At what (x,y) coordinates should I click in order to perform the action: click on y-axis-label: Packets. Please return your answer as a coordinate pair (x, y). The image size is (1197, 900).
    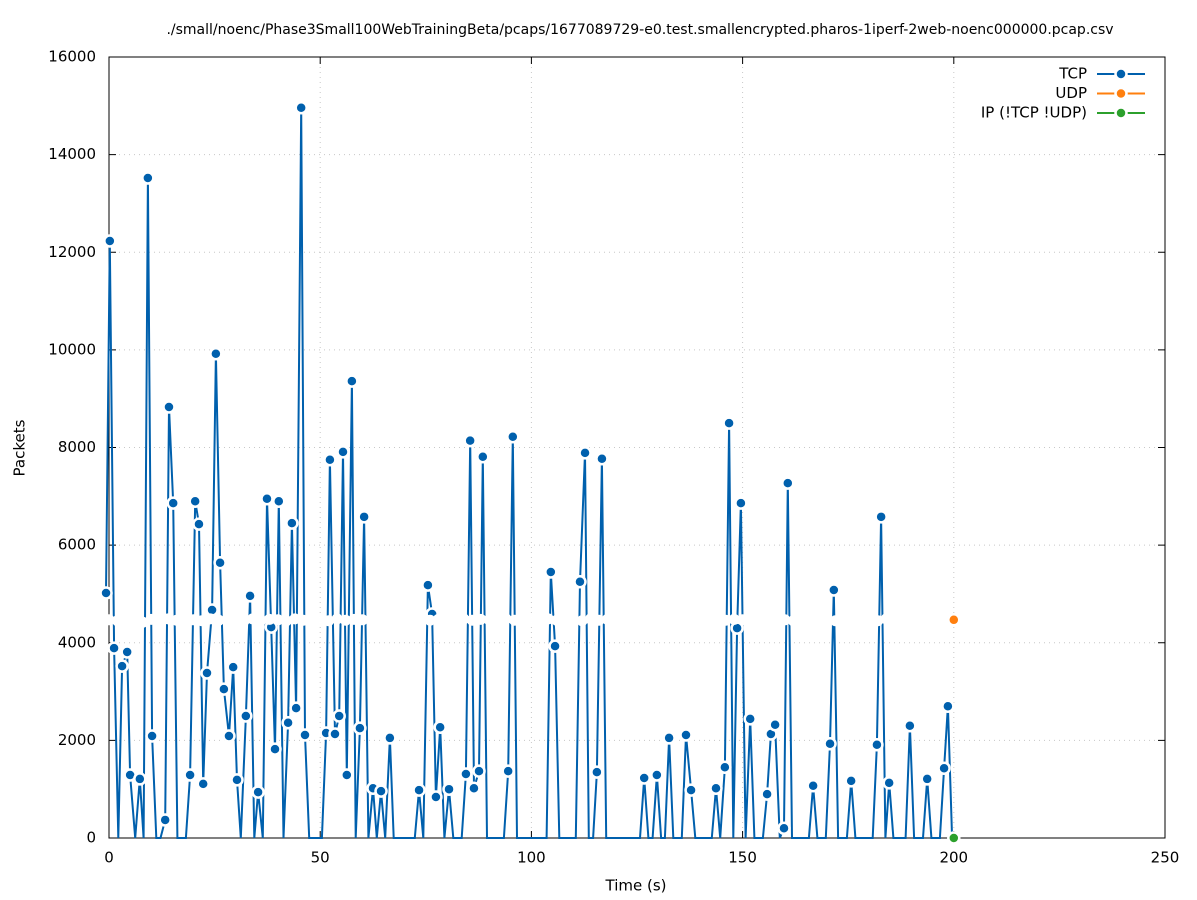
    Looking at the image, I should click on (20, 447).